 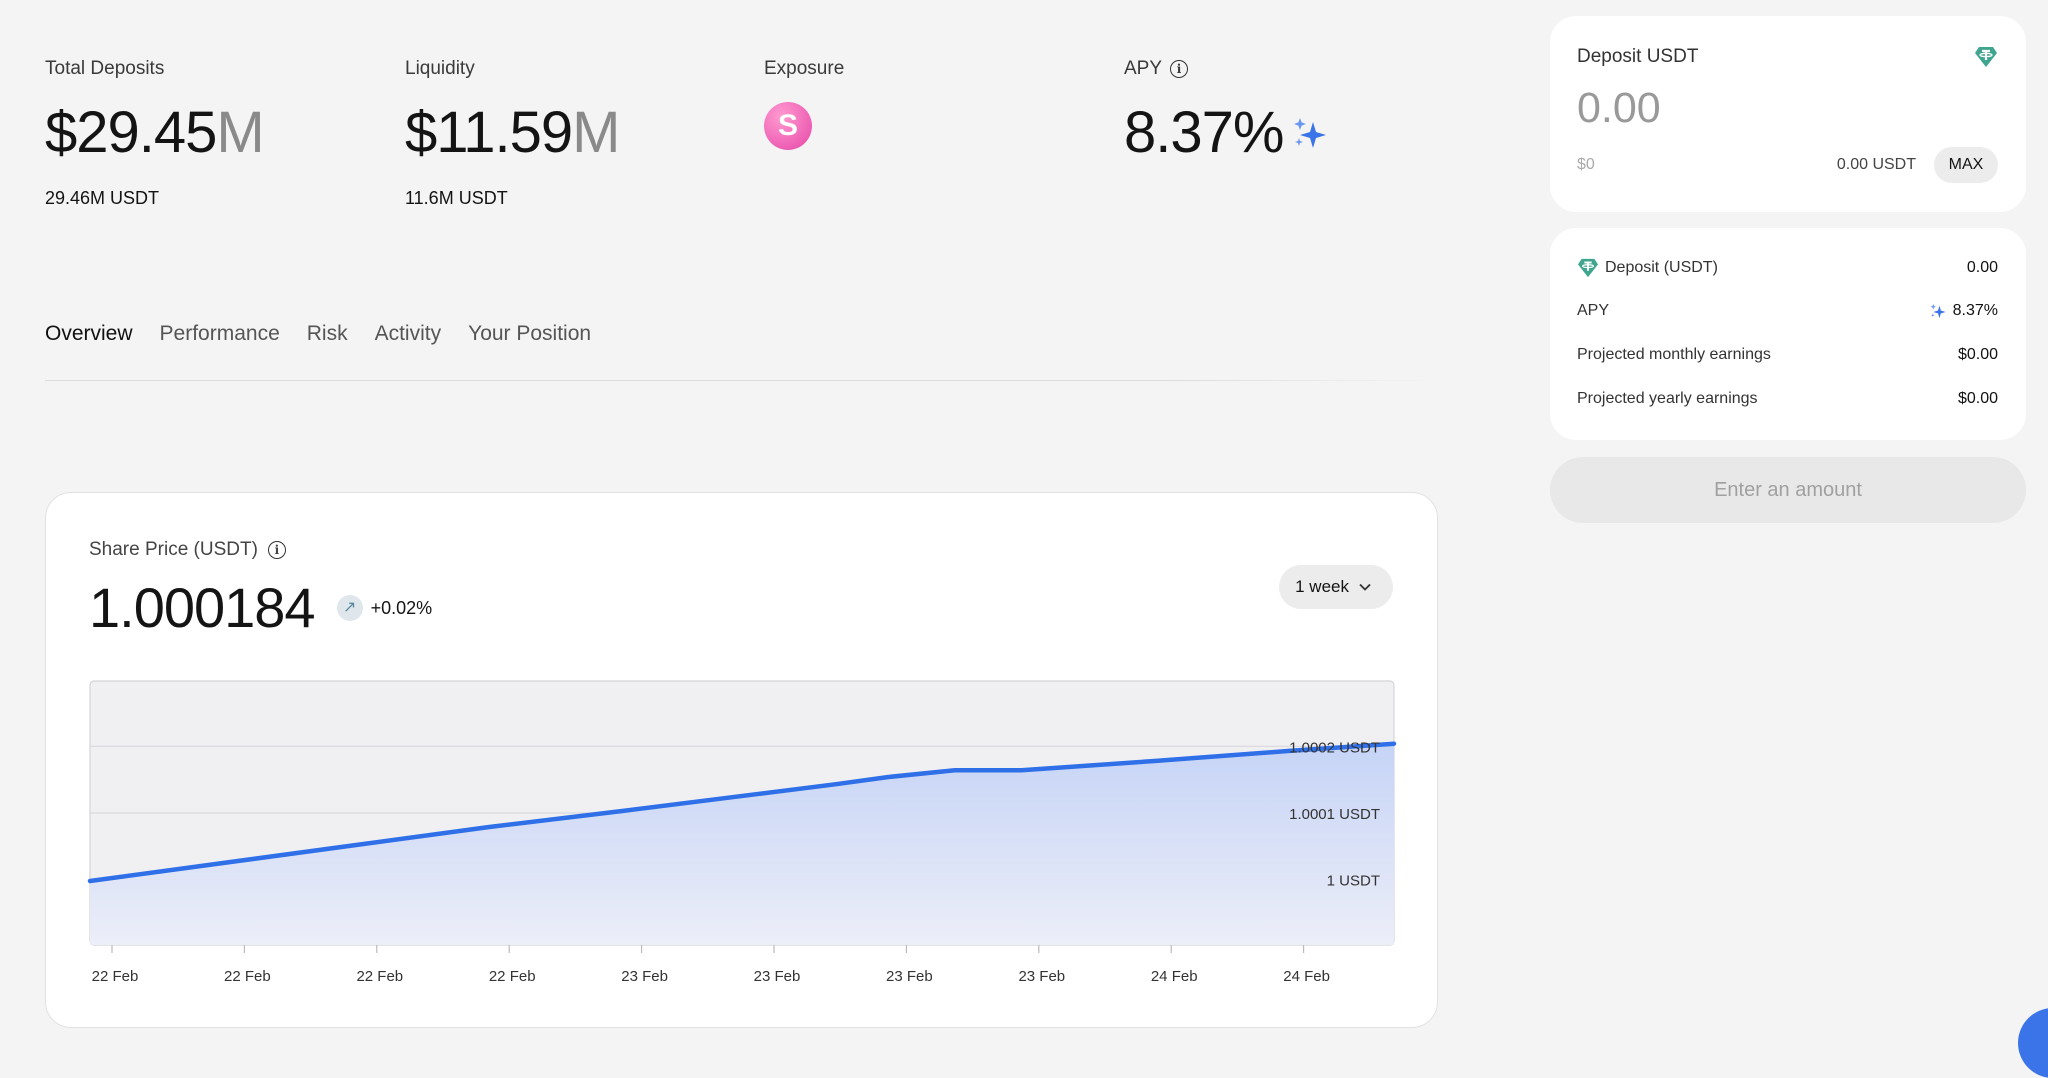 What do you see at coordinates (1966, 165) in the screenshot?
I see `max-button: MAX` at bounding box center [1966, 165].